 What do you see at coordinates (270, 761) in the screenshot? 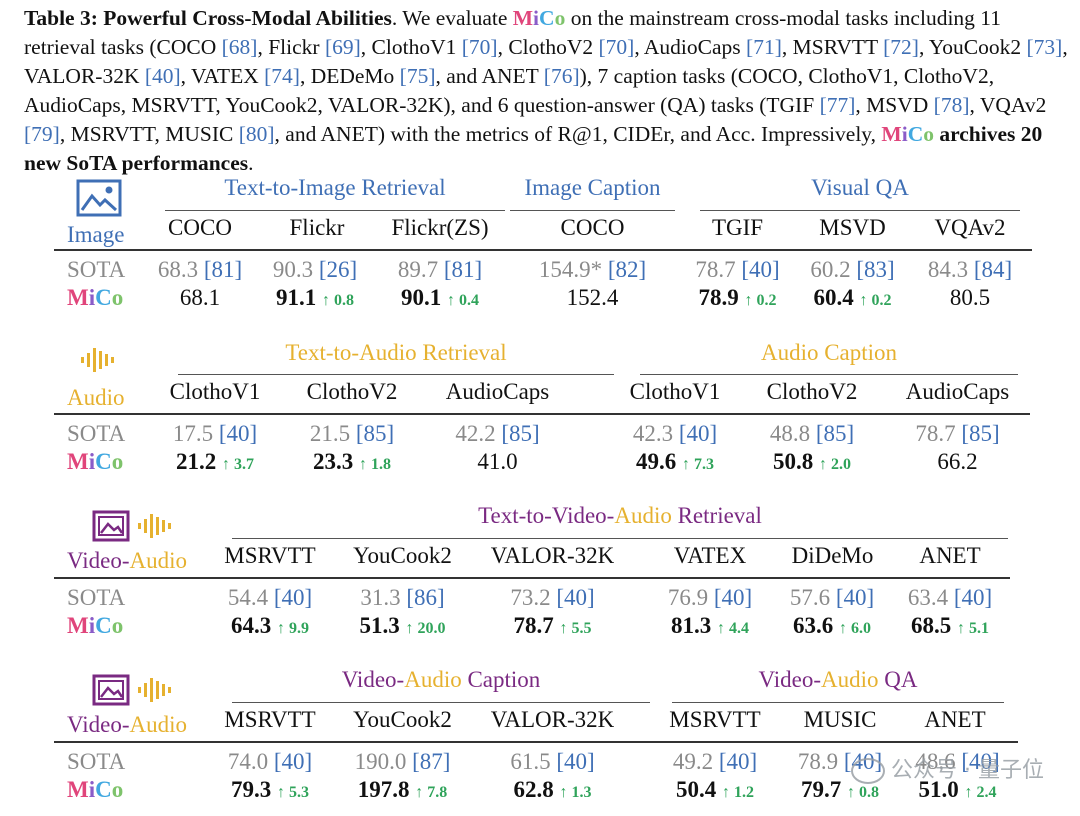
I see `sota-cell: 74.0 [40]` at bounding box center [270, 761].